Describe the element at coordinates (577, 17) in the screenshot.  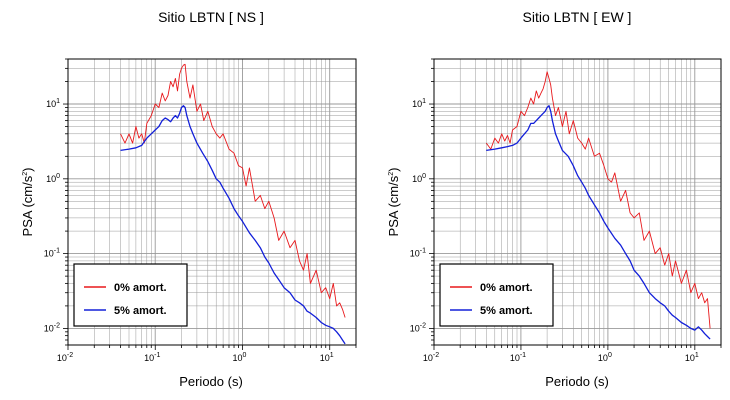
I see `chart-title: Sitio LBTN [ EW ]` at that location.